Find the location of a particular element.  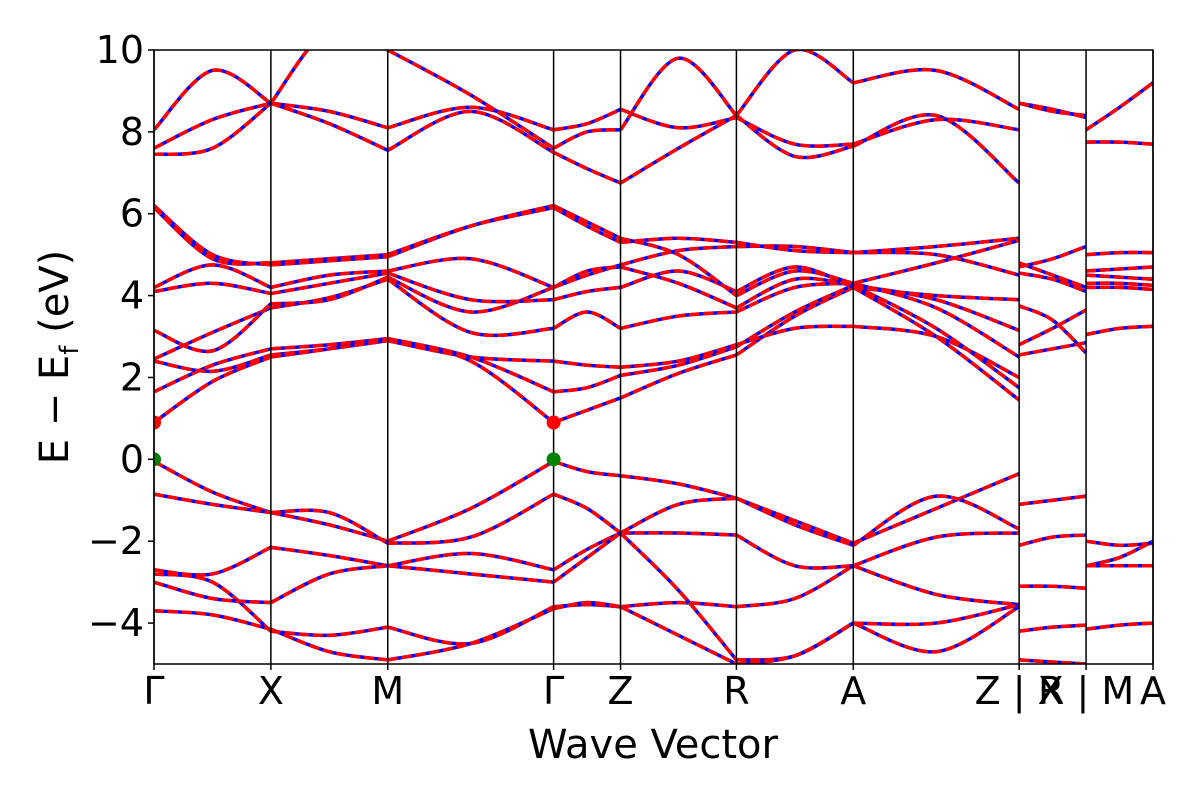

y-axis-title-subscript: f is located at coordinates (70, 350).